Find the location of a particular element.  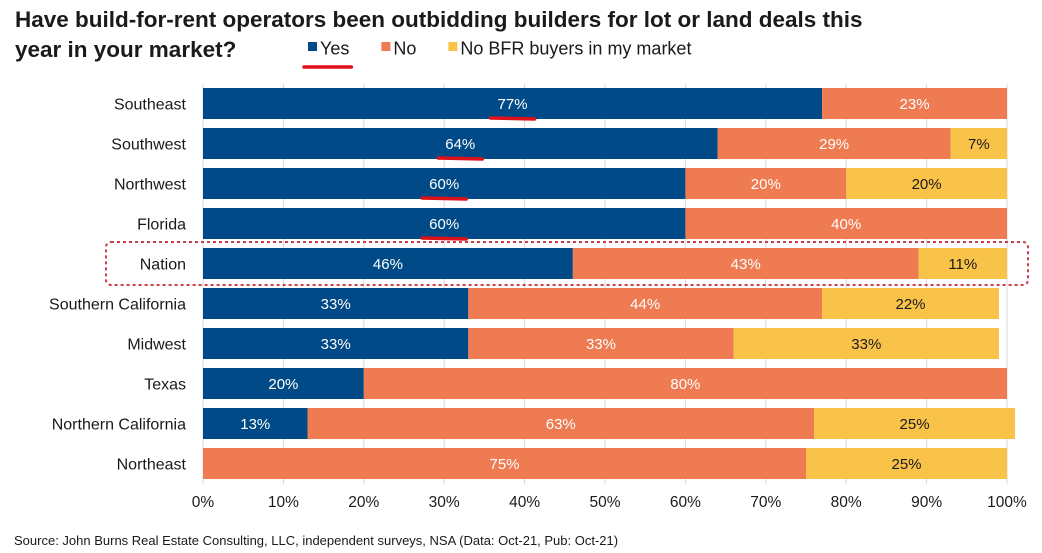

bar-data-label: 44% is located at coordinates (645, 304).